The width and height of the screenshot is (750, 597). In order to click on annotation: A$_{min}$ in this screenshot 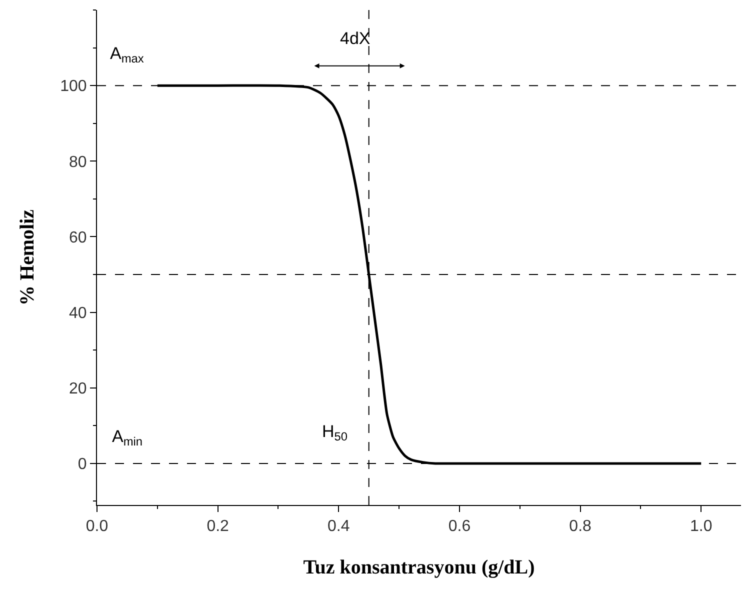, I will do `click(127, 438)`.